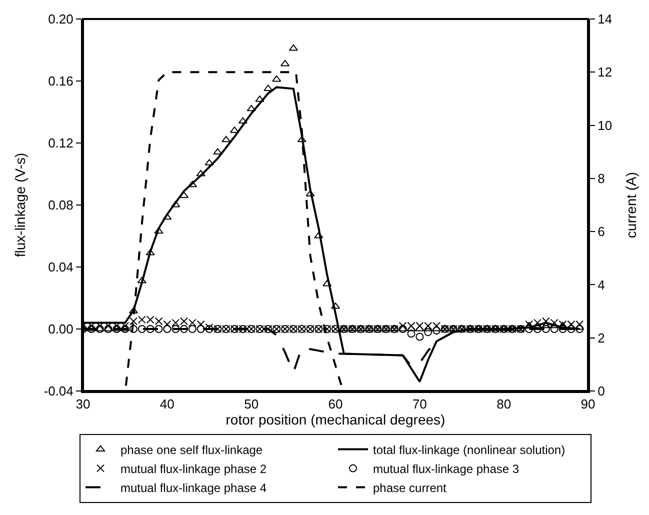  I want to click on y2-tick-label: 2, so click(601, 338).